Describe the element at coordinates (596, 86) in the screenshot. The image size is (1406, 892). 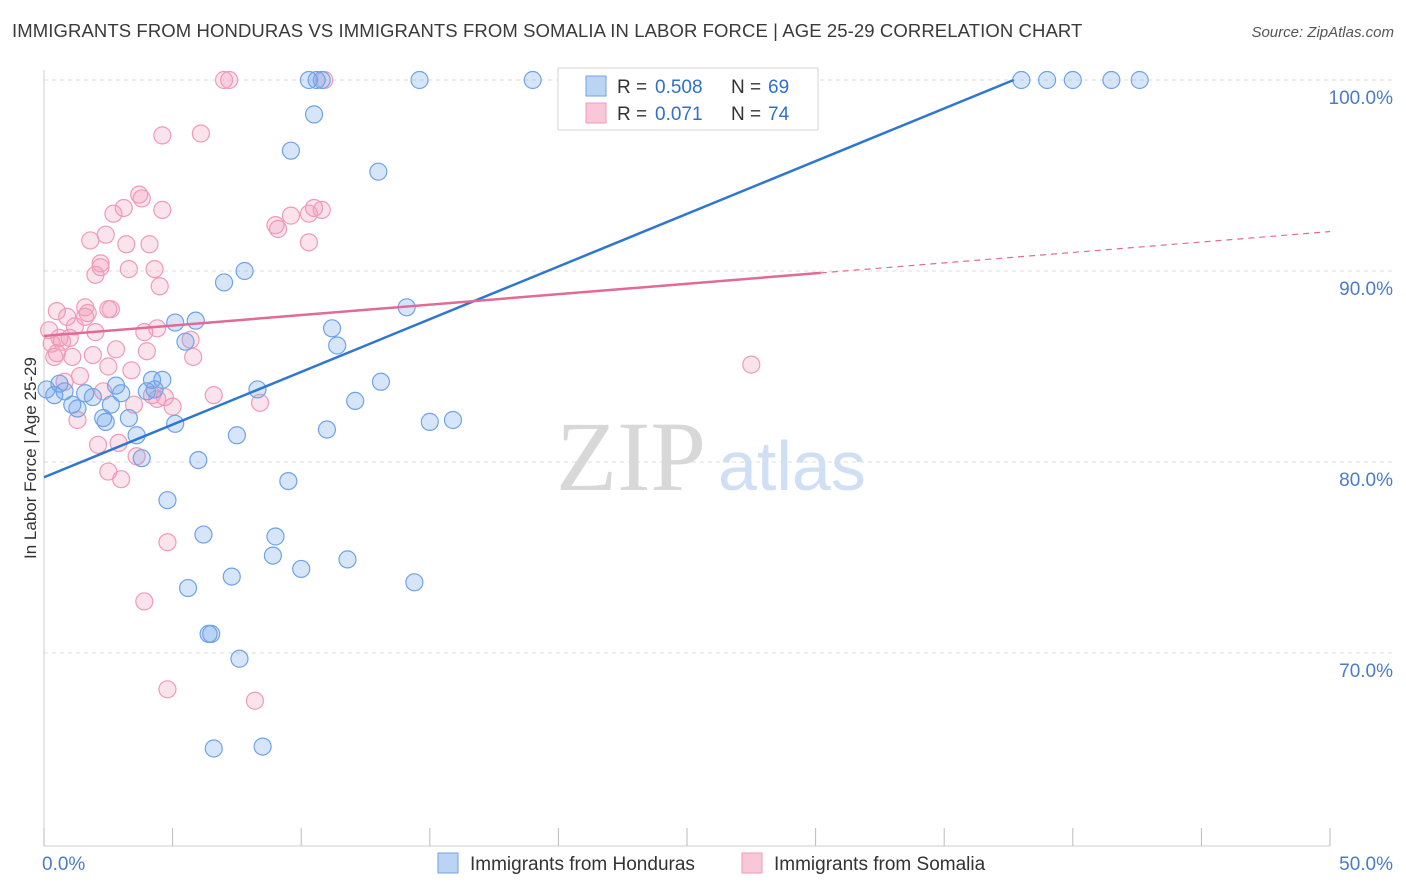
I see `legend-honduras-swatch` at that location.